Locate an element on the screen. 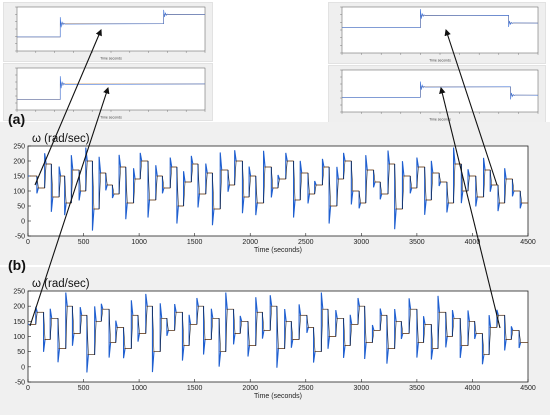 Image resolution: width=550 pixels, height=415 pixels. x-tick-label: 500 is located at coordinates (84, 388).